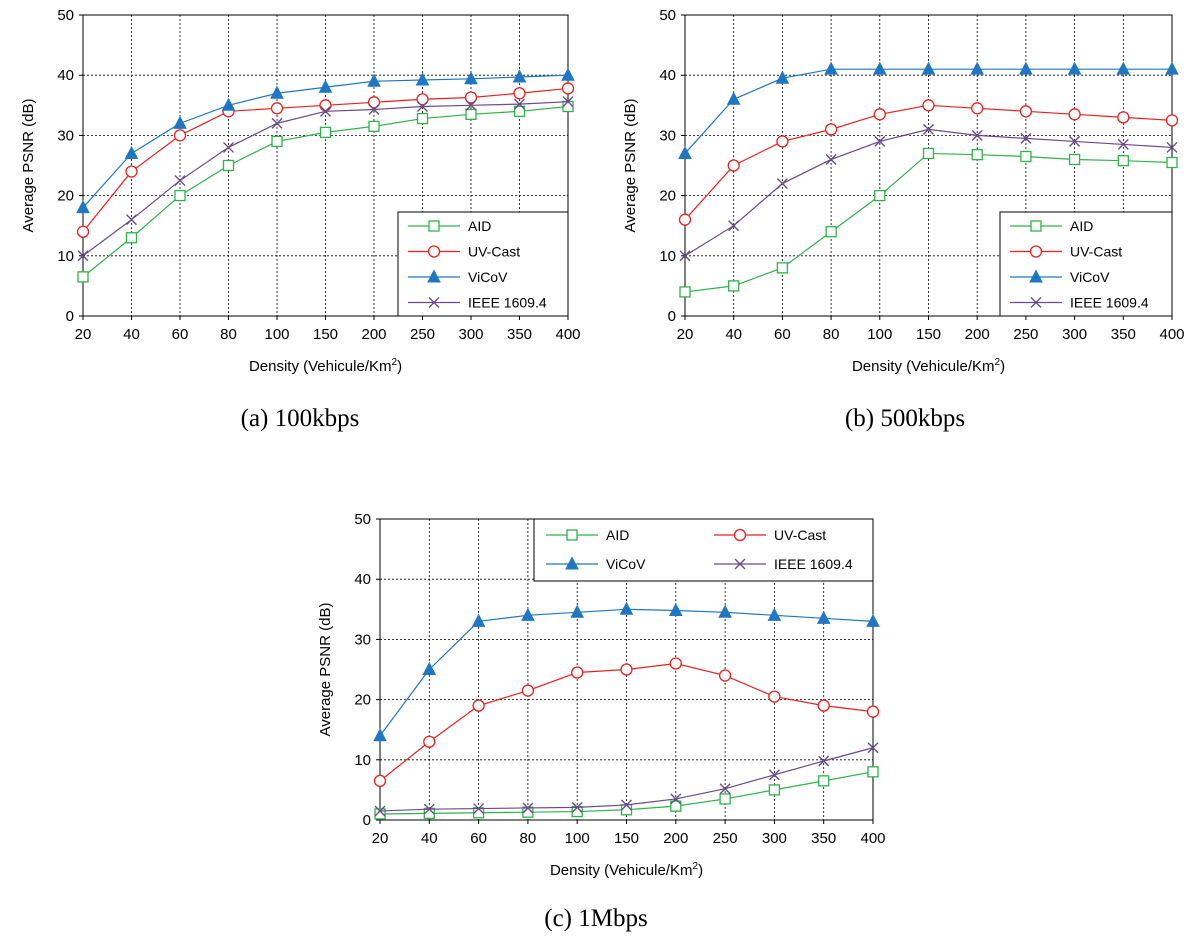 The width and height of the screenshot is (1196, 940). Describe the element at coordinates (675, 838) in the screenshot. I see `x-tick-label: 200` at that location.